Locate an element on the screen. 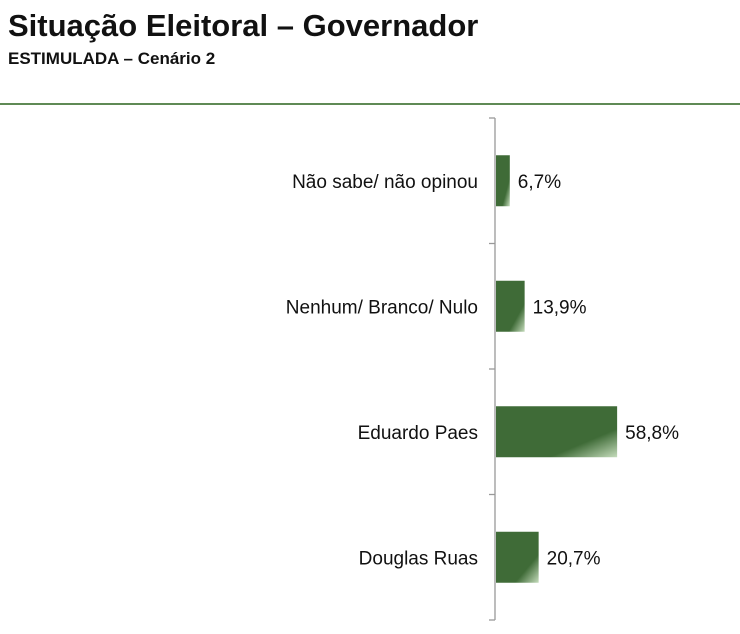 The image size is (740, 634). category-label: Não sabe/ não opinou is located at coordinates (385, 182).